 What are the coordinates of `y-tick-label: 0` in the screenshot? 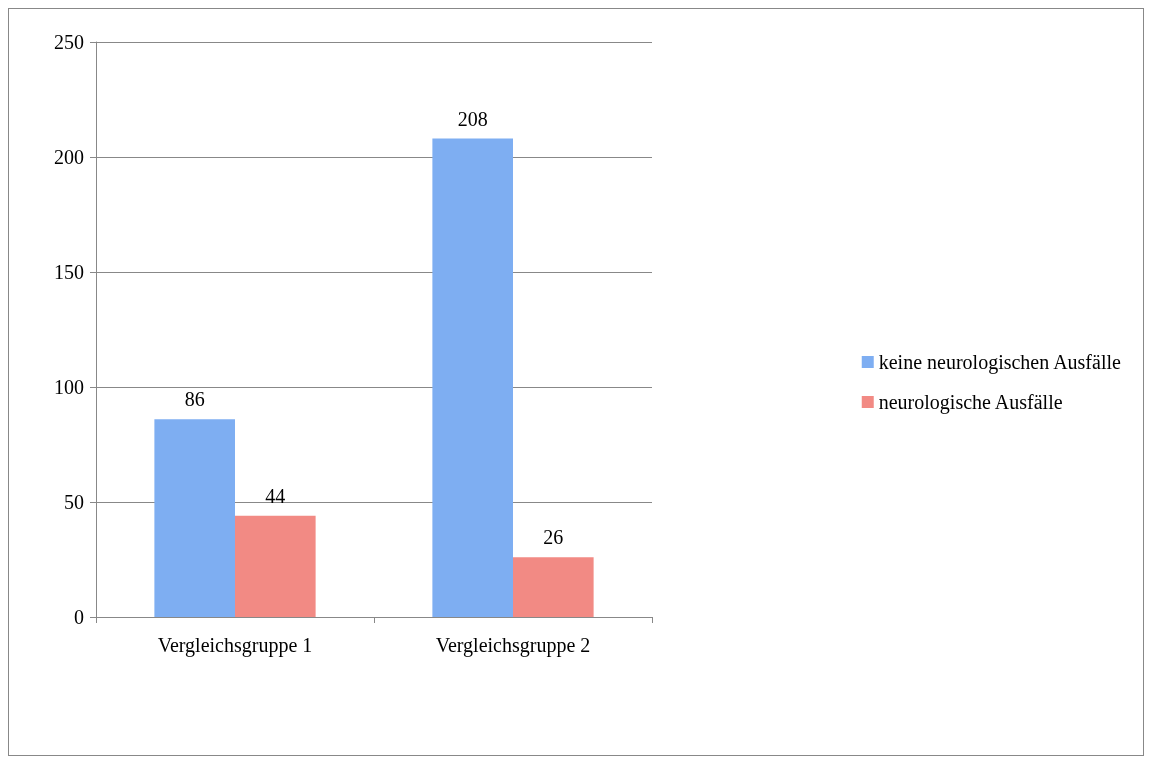 It's located at (79, 617).